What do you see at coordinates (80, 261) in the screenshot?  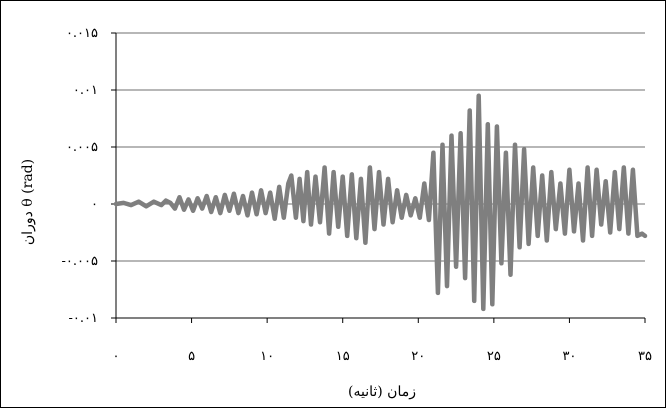 I see `y-tick-label: -۰.۰۰۵` at bounding box center [80, 261].